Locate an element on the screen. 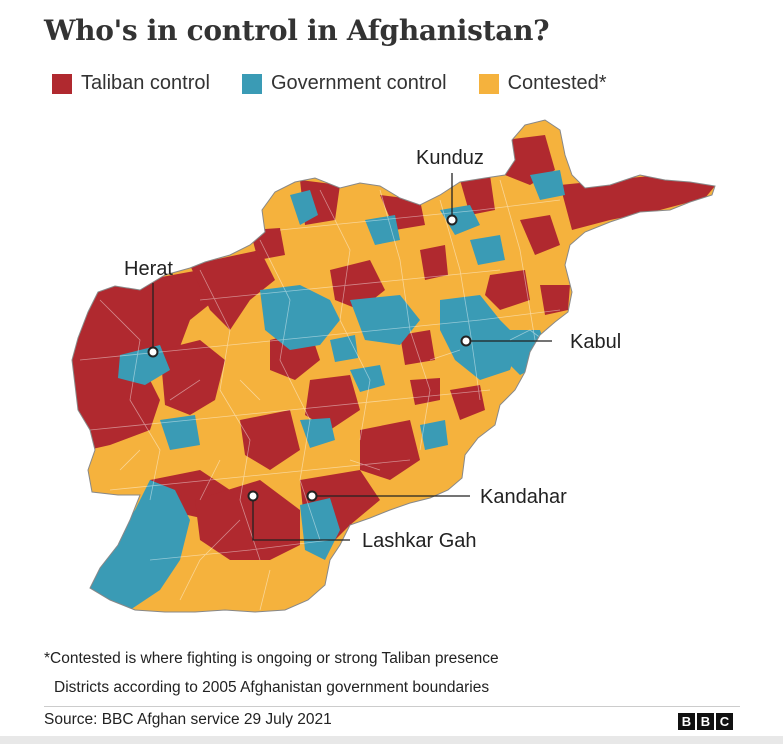 This screenshot has height=744, width=783. lashkar-gah-marker is located at coordinates (253, 496).